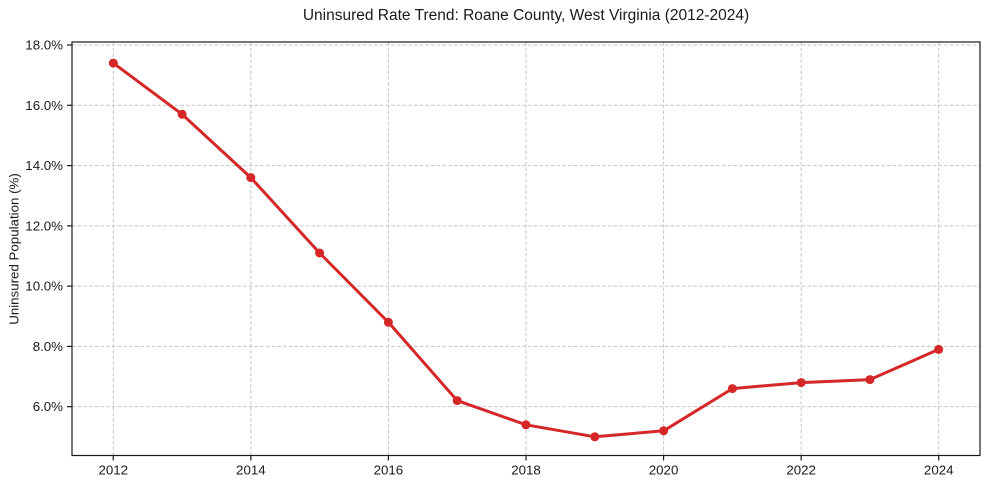 This screenshot has width=989, height=490. What do you see at coordinates (939, 349) in the screenshot?
I see `data-point-2024` at bounding box center [939, 349].